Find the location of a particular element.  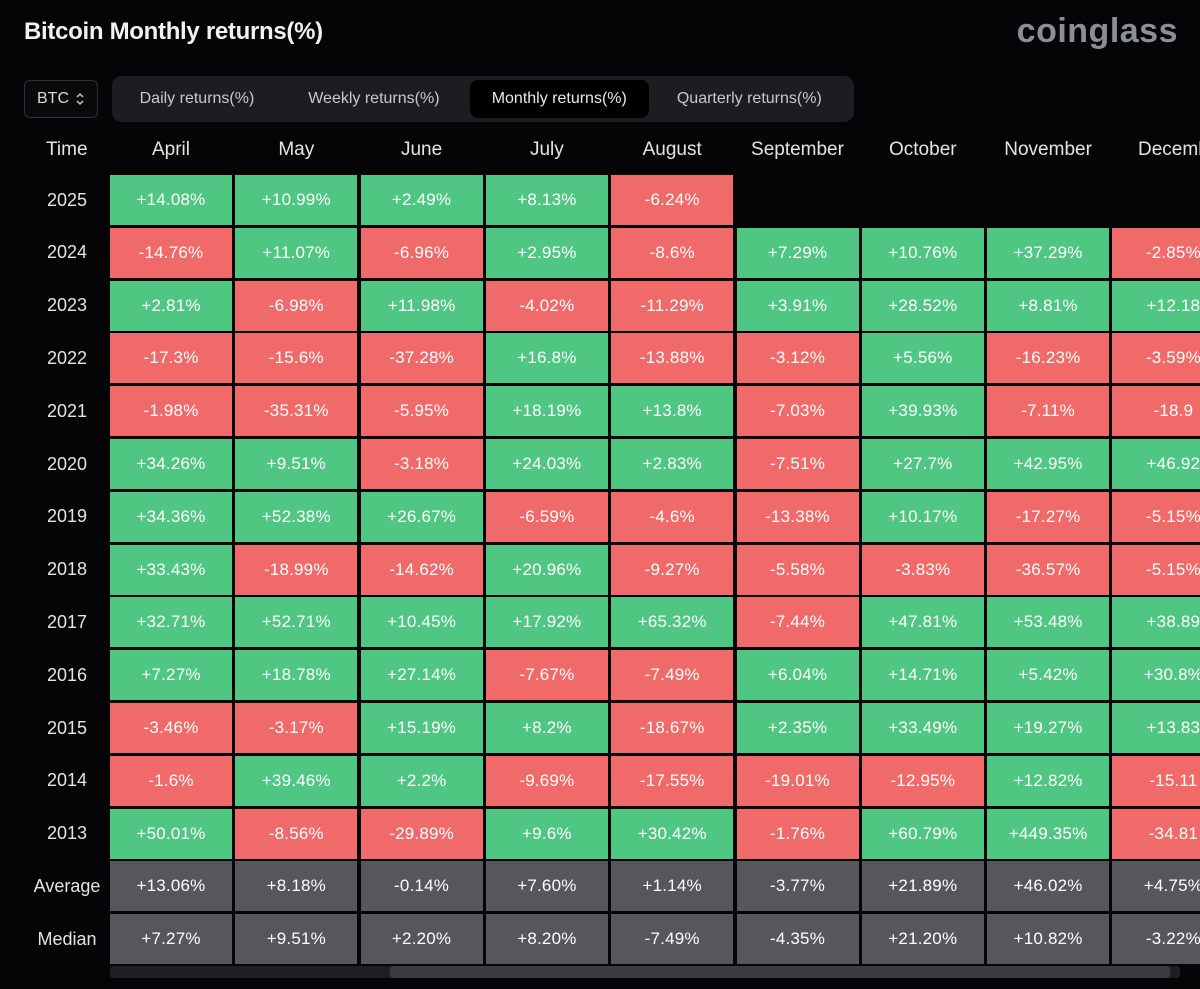

page-title: Bitcoin Monthly returns(%) is located at coordinates (173, 31).